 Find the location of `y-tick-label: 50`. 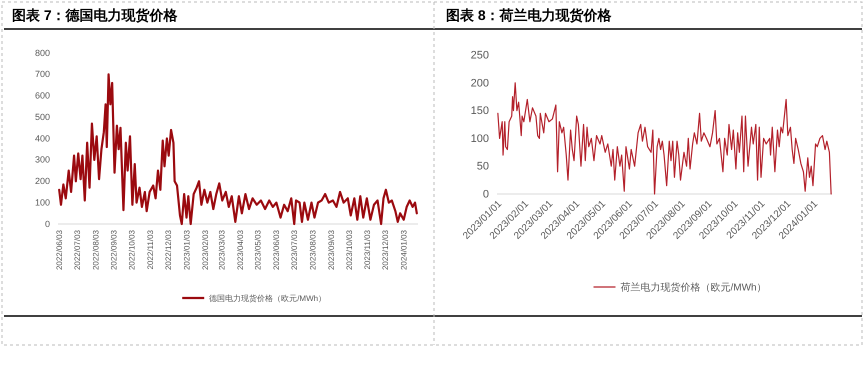

y-tick-label: 50 is located at coordinates (482, 166).